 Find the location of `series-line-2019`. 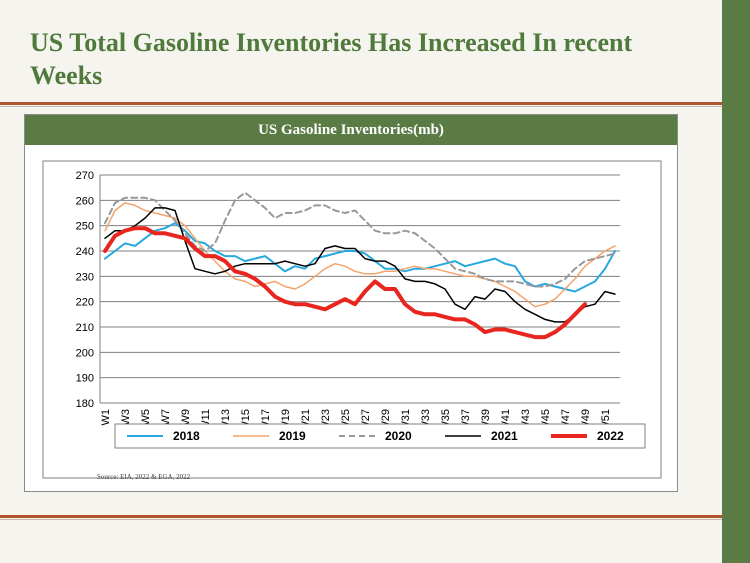

series-line-2019 is located at coordinates (360, 255).